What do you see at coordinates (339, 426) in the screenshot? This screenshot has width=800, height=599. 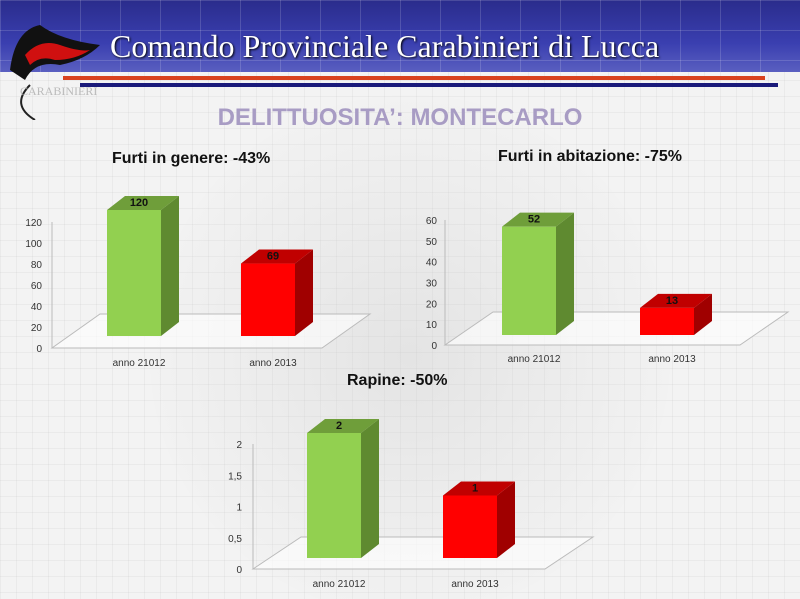 I see `data-label: 2` at bounding box center [339, 426].